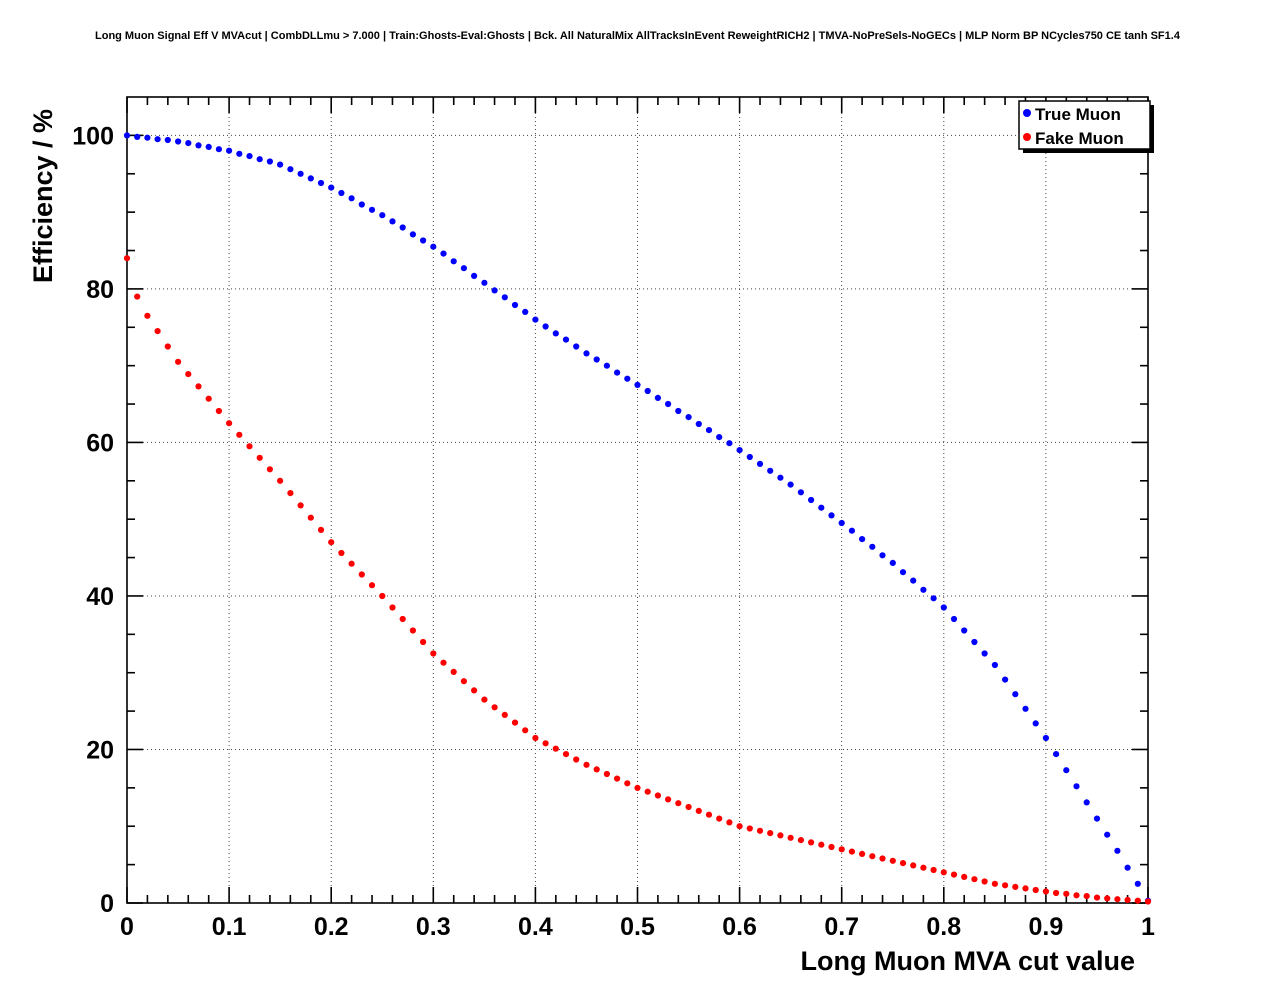 This screenshot has height=996, width=1276. Describe the element at coordinates (535, 927) in the screenshot. I see `x-tick-label: 0.4` at that location.